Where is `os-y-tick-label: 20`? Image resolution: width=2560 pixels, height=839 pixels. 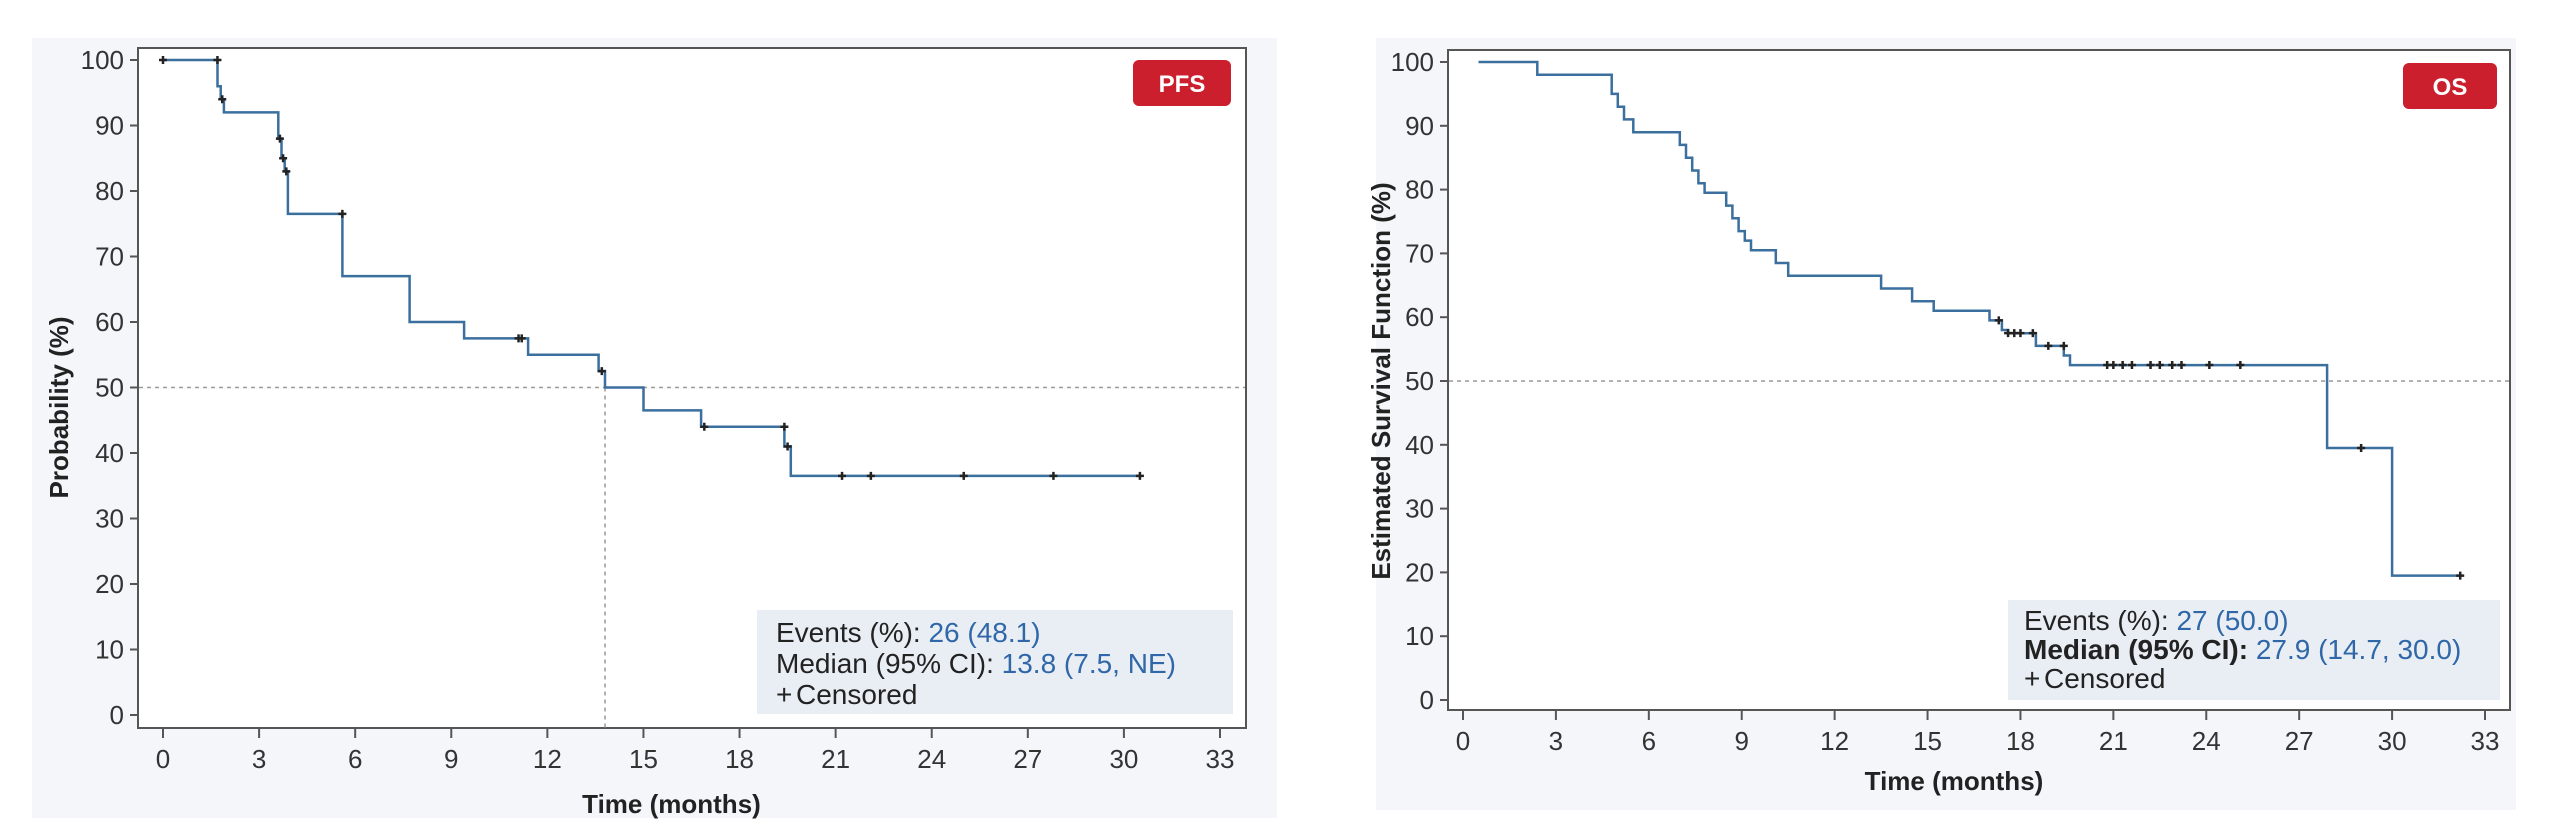 os-y-tick-label: 20 is located at coordinates (1419, 572).